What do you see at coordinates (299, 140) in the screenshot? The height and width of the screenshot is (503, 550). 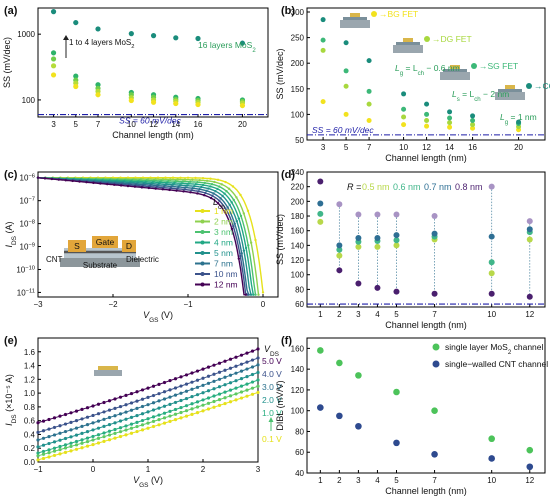 I see `y-tick-label: 50` at bounding box center [299, 140].